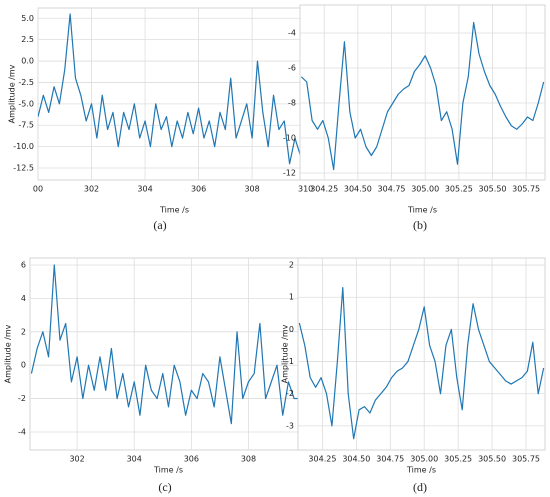  What do you see at coordinates (289, 173) in the screenshot?
I see `y-tick-label: -12` at bounding box center [289, 173].